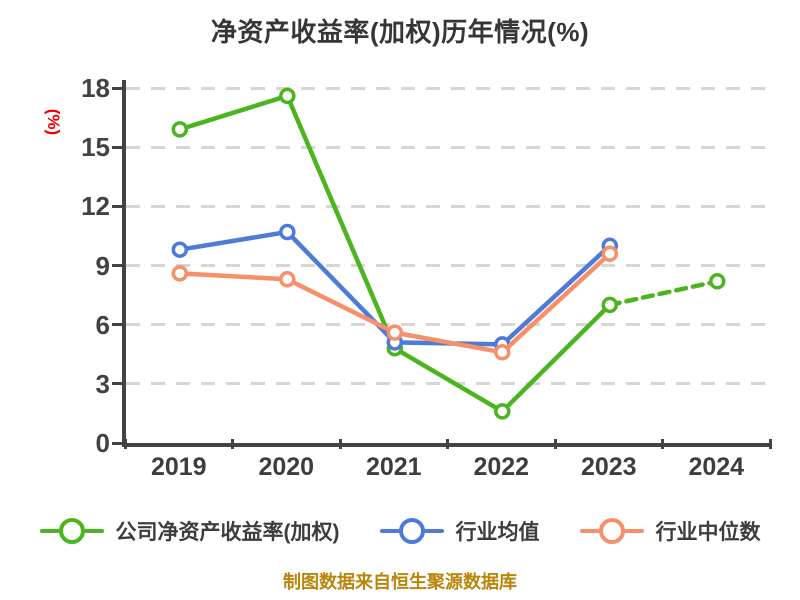  I want to click on legend-label: 公司净资产收益率(加权), so click(227, 532).